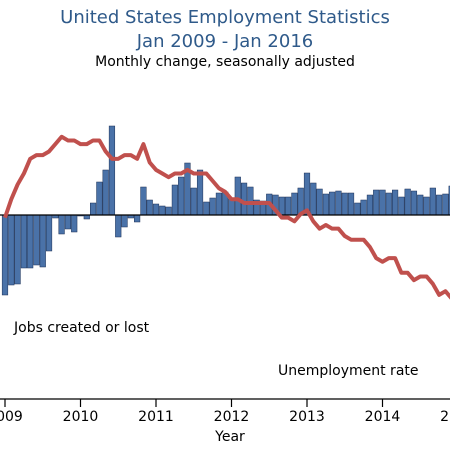 This screenshot has width=450, height=450. What do you see at coordinates (11, 417) in the screenshot?
I see `x-tick-label: 2009` at bounding box center [11, 417].